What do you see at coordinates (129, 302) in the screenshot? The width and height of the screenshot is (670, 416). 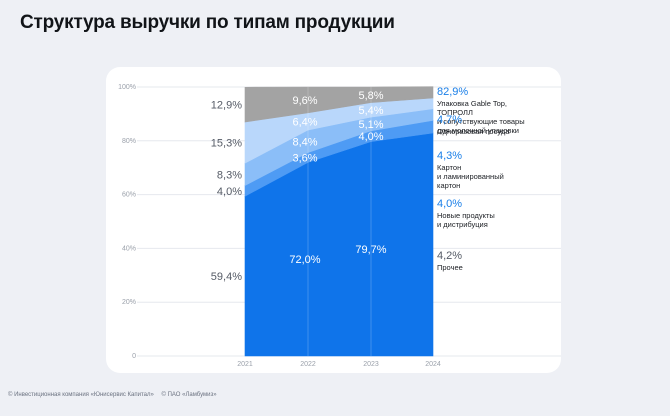 I see `y-tick-label: 20%` at bounding box center [129, 302].